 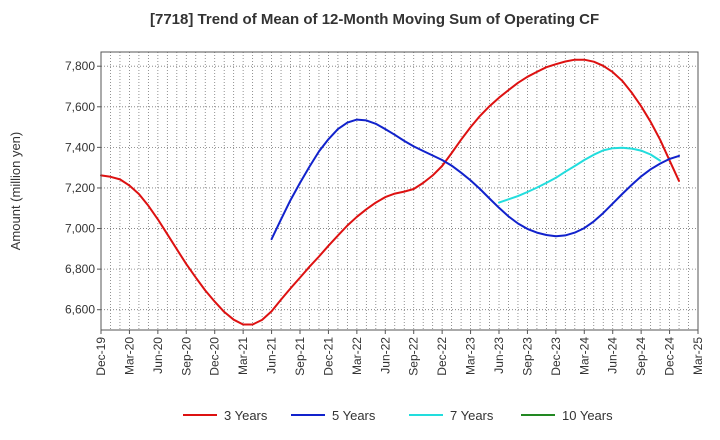 What do you see at coordinates (328, 356) in the screenshot?
I see `x-tick-label: Dec-21` at bounding box center [328, 356].